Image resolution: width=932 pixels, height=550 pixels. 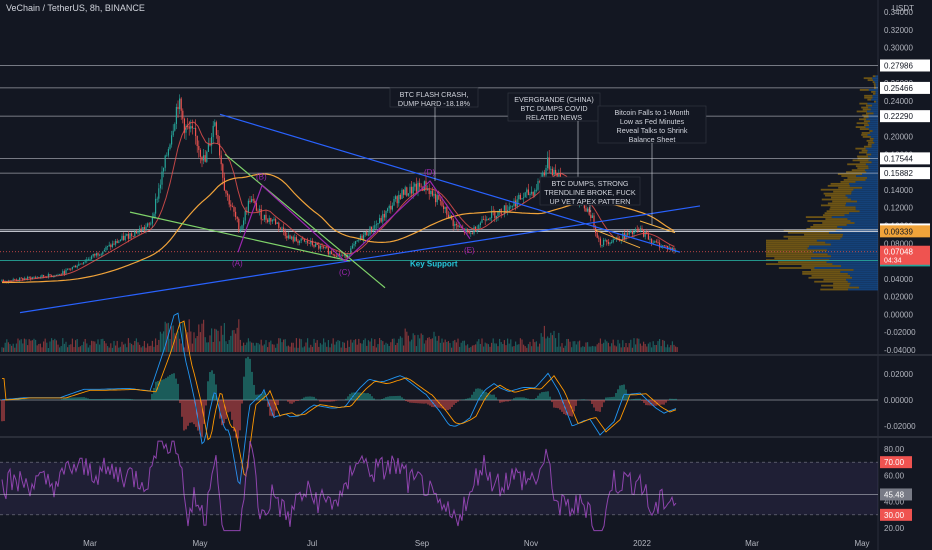 What do you see at coordinates (894, 502) in the screenshot?
I see `rsi-tick-label: 40.00` at bounding box center [894, 502].